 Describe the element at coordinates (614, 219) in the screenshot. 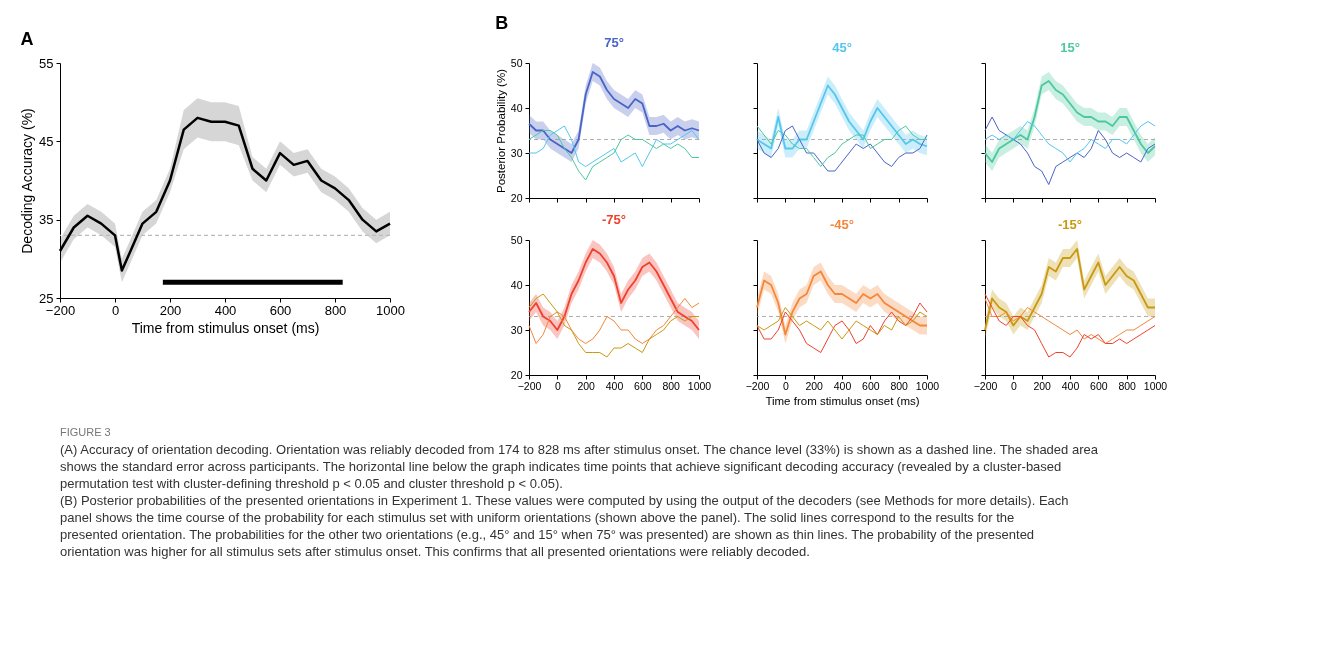

I see `chart-title: -75°` at that location.